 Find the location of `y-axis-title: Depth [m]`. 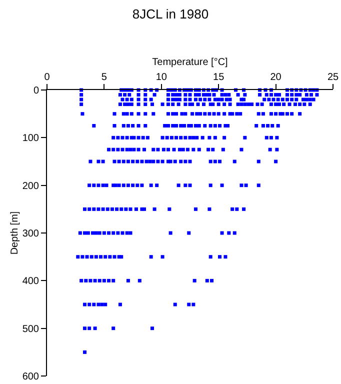

y-axis-title: Depth [m] is located at coordinates (14, 233).